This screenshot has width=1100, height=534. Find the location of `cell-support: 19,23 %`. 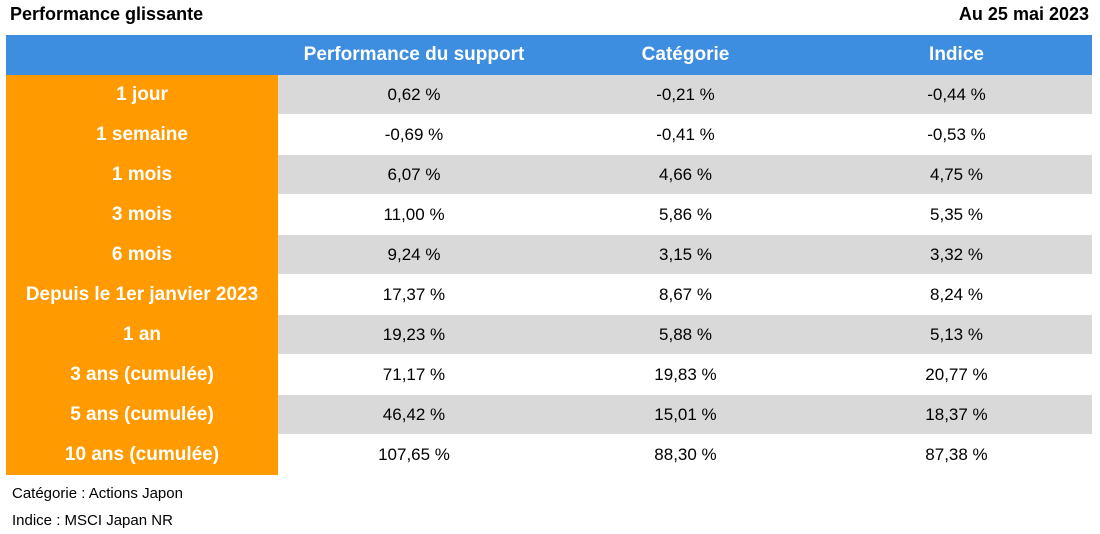

cell-support: 19,23 % is located at coordinates (414, 335).